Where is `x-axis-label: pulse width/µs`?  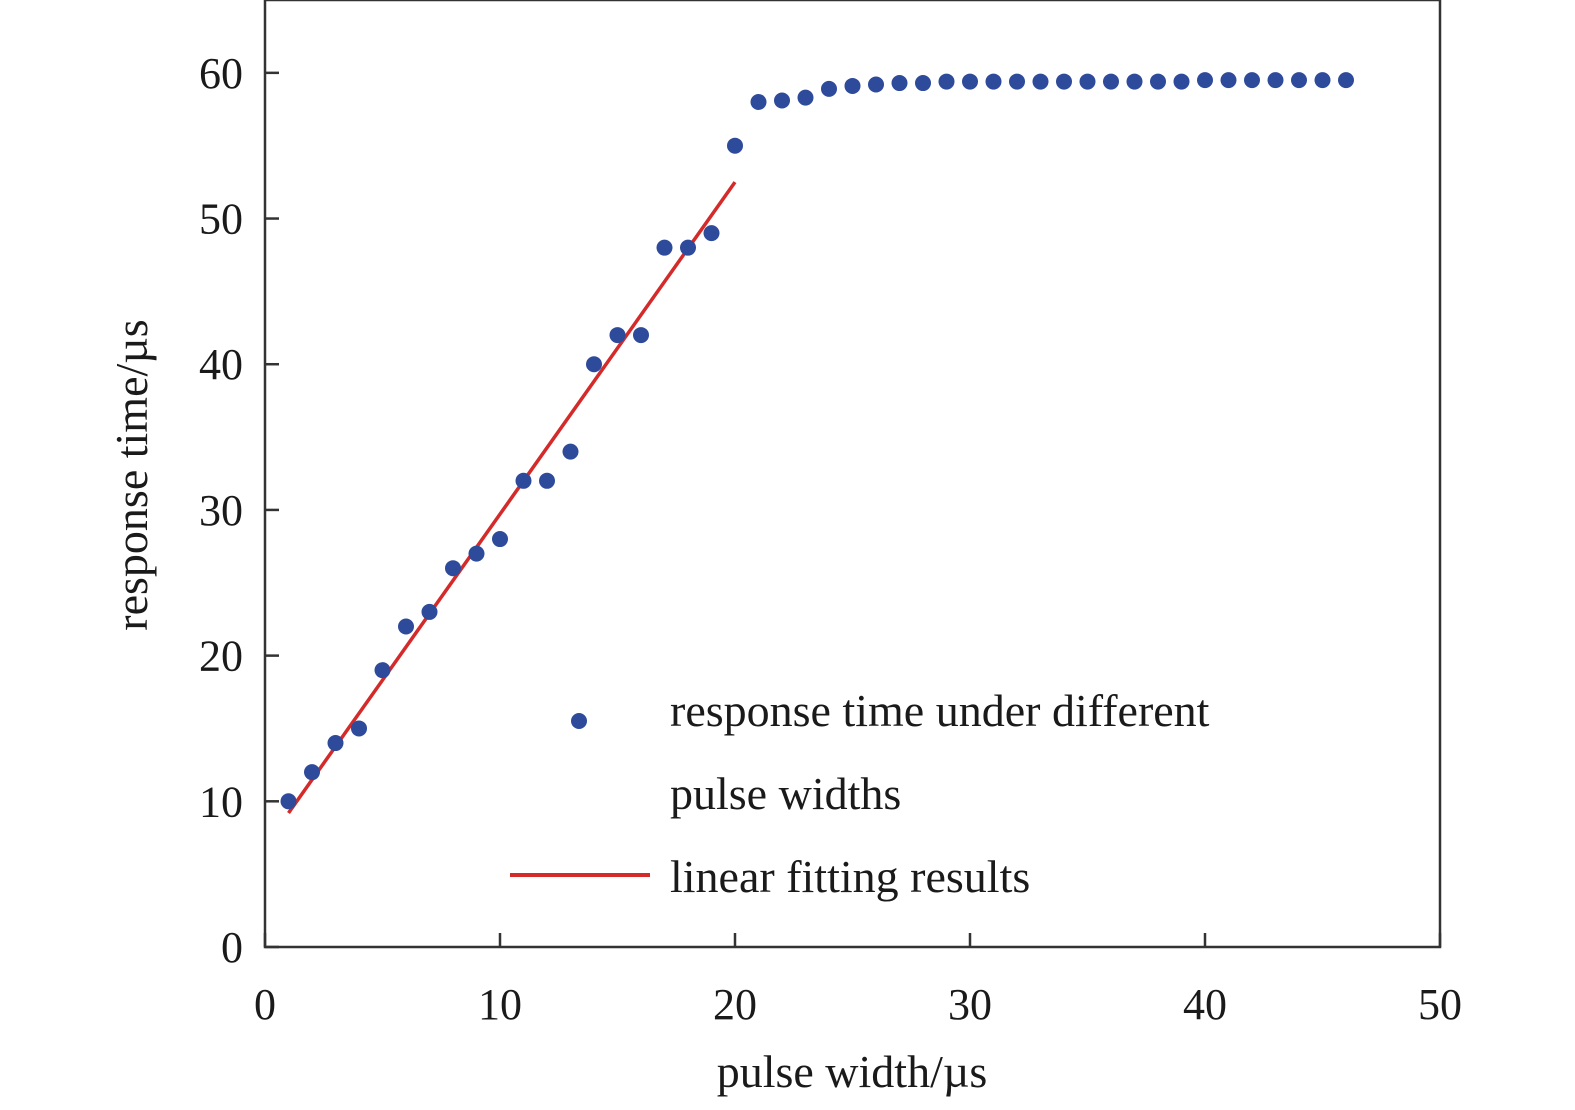
x-axis-label: pulse width/µs is located at coordinates (852, 1071).